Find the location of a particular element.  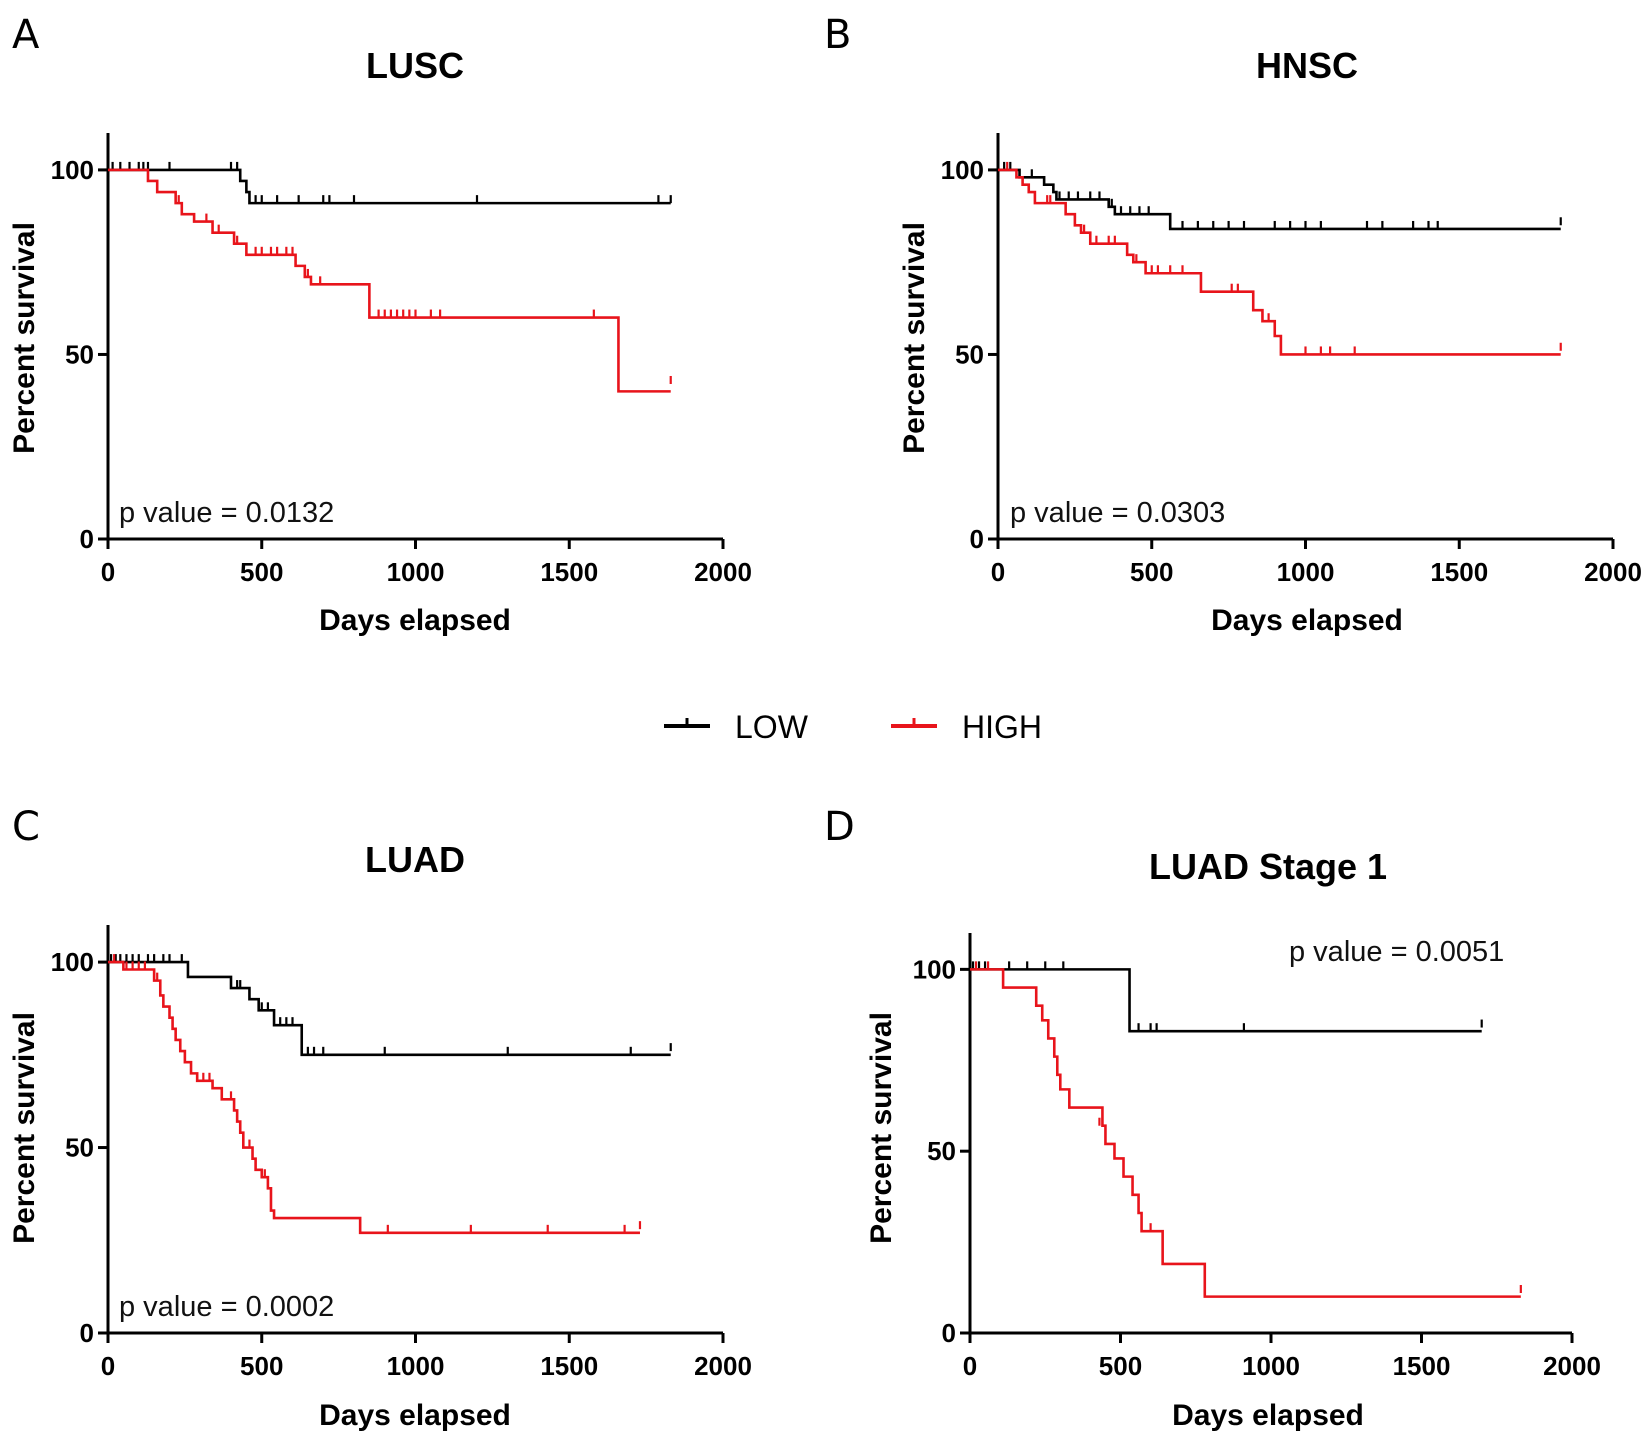

panel-letter: A is located at coordinates (26, 35).